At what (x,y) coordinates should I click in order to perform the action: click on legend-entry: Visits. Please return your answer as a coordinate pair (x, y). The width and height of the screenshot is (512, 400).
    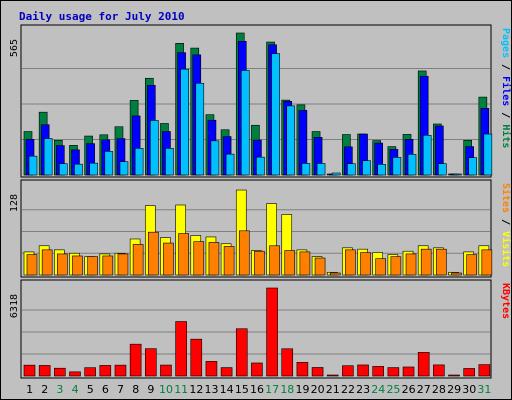
    Looking at the image, I should click on (506, 249).